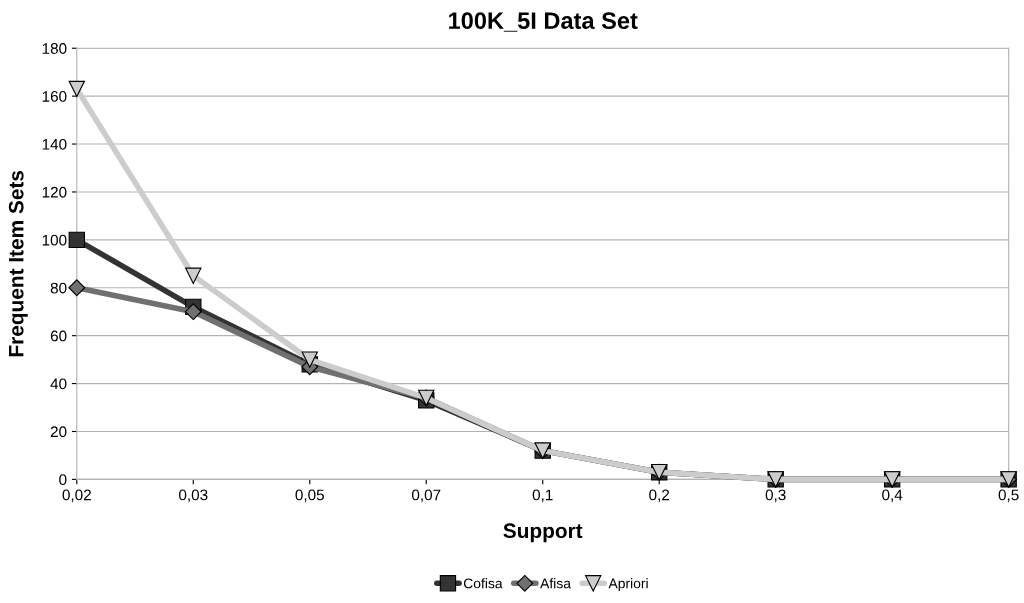 This screenshot has height=603, width=1024. I want to click on x-tick-label: 0,1, so click(542, 496).